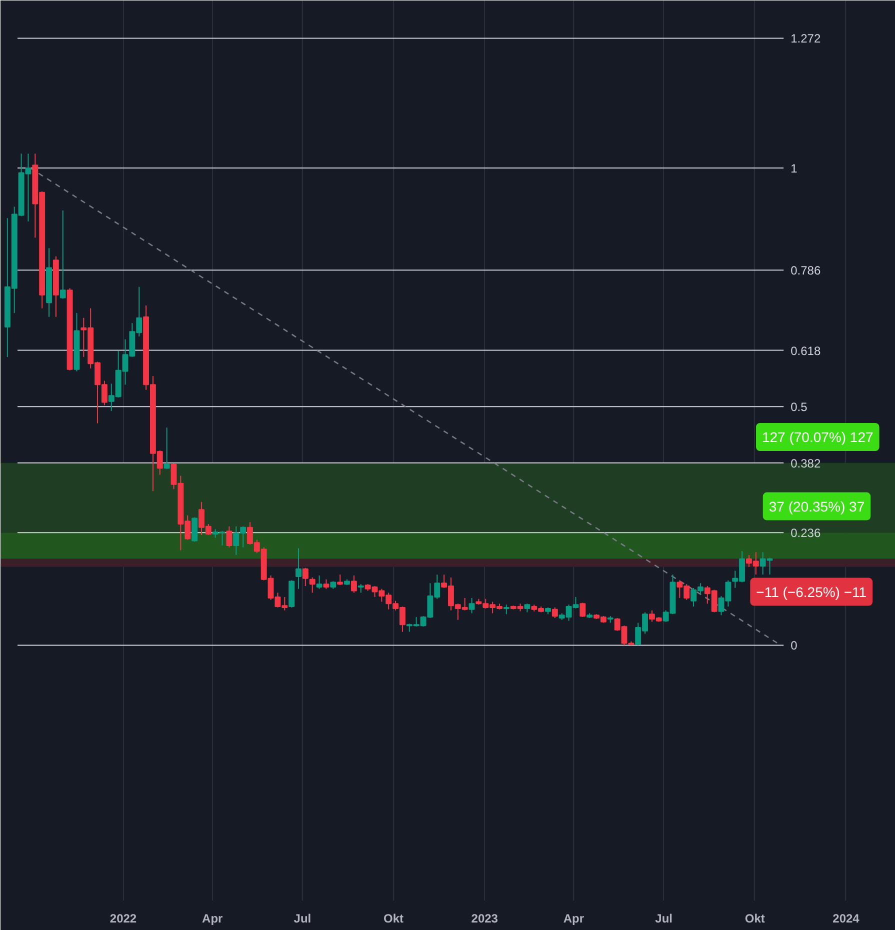  What do you see at coordinates (805, 463) in the screenshot?
I see `ref-line-label: 0.382` at bounding box center [805, 463].